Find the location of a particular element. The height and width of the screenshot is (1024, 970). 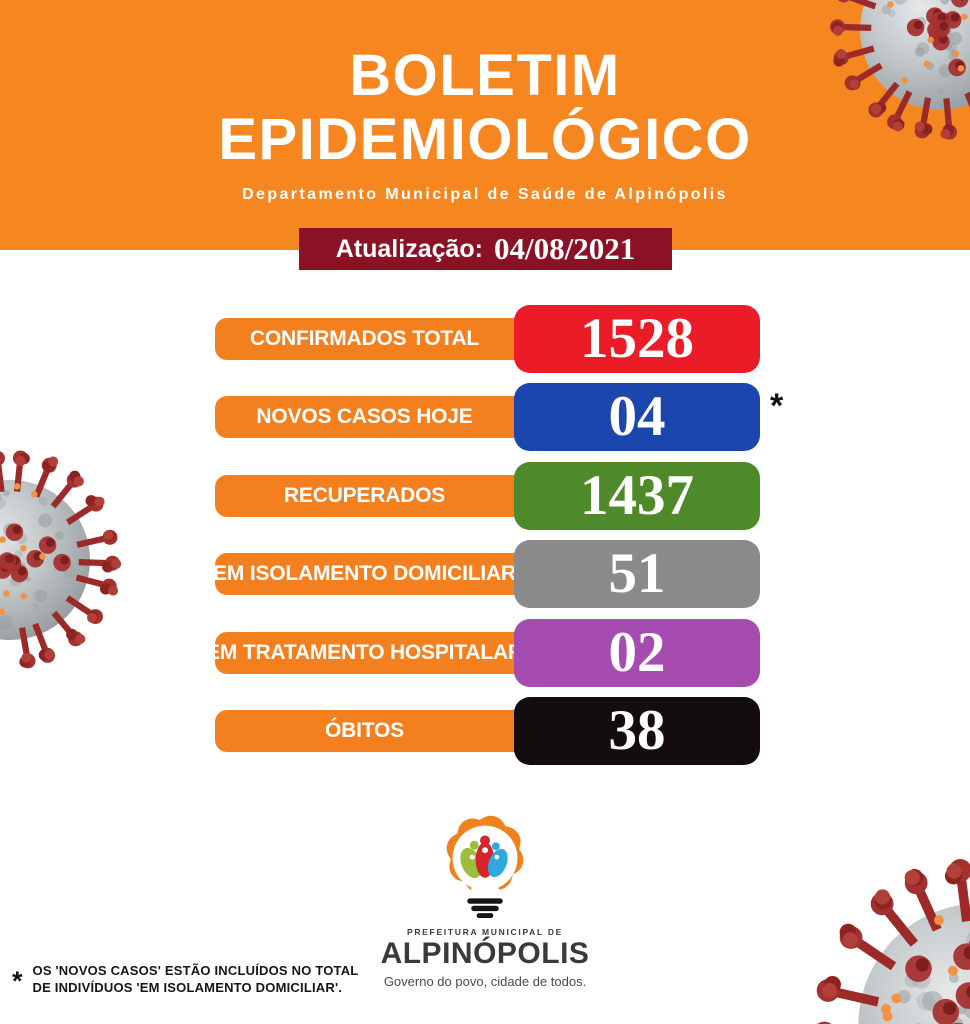

coronavirus-image-top-right is located at coordinates (900, 70).